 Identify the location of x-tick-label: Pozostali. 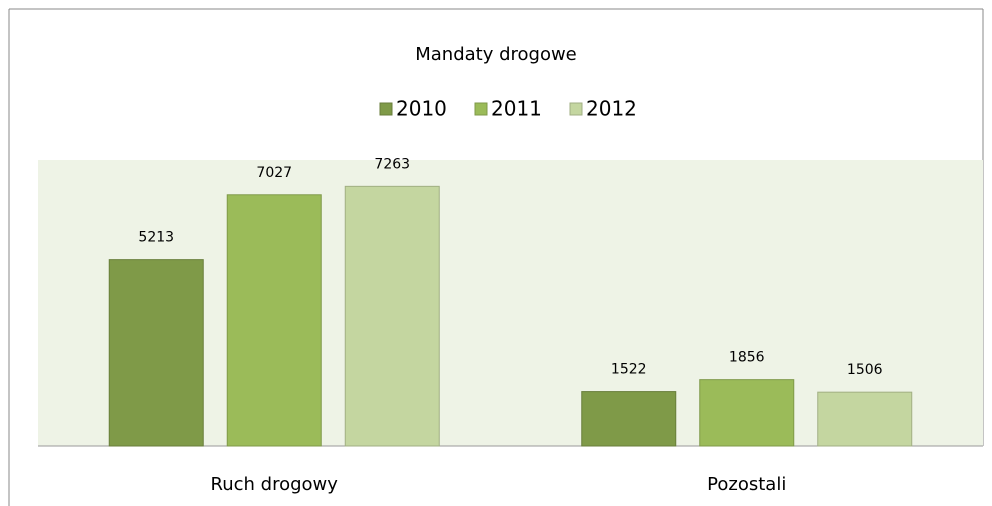
(746, 484).